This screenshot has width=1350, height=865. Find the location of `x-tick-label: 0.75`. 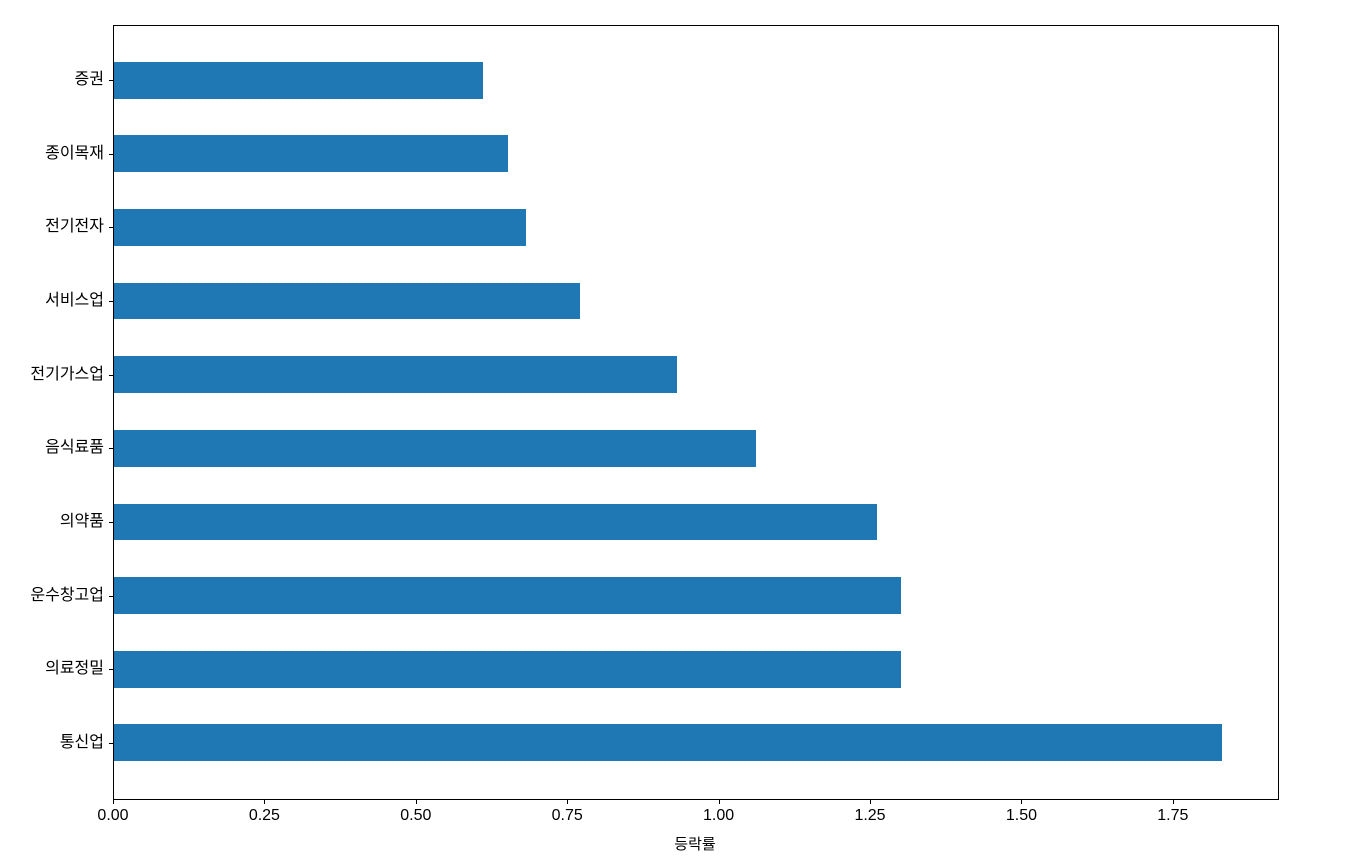

x-tick-label: 0.75 is located at coordinates (567, 815).